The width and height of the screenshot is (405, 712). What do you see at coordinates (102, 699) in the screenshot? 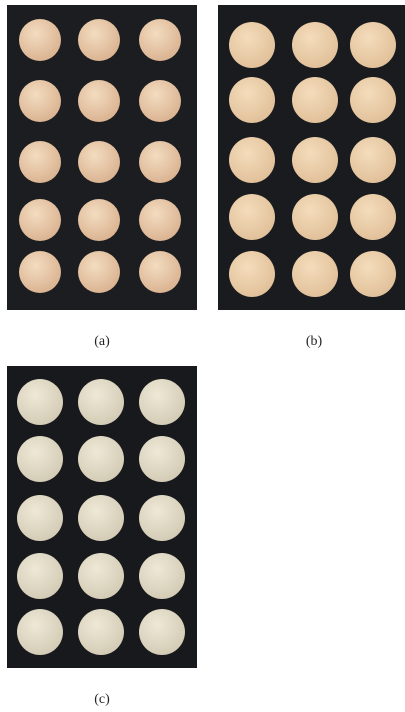
I see `caption: (c)` at bounding box center [102, 699].